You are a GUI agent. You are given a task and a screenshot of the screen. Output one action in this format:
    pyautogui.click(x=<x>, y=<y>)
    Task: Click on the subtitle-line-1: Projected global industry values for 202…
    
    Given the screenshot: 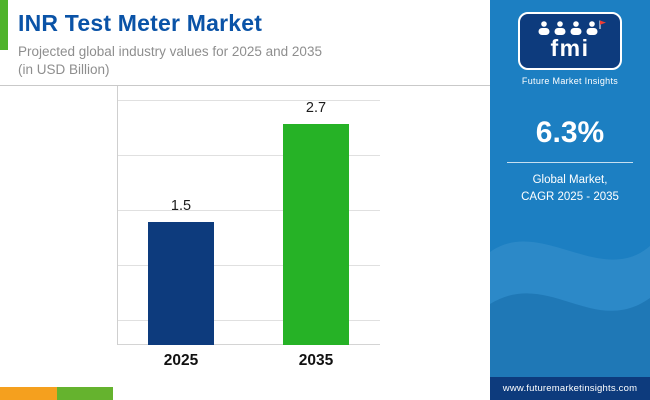 What is the action you would take?
    pyautogui.click(x=170, y=51)
    